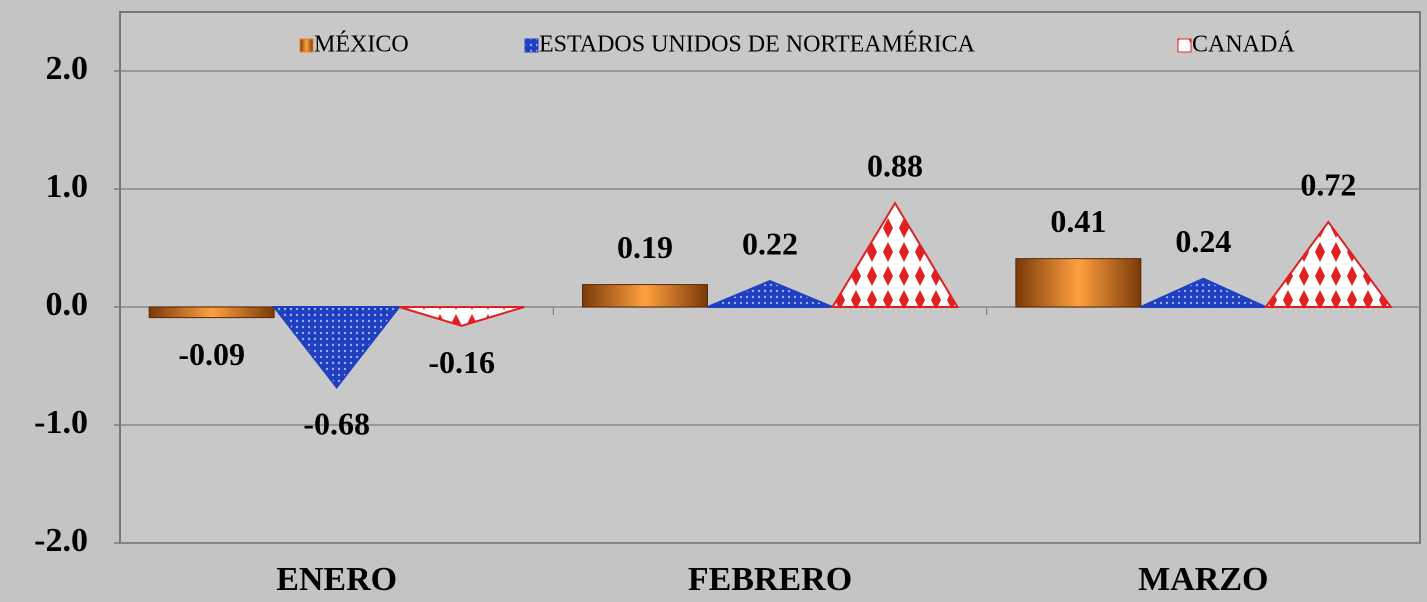 This screenshot has height=602, width=1427. Describe the element at coordinates (67, 186) in the screenshot. I see `y-tick-label: 1.0` at that location.